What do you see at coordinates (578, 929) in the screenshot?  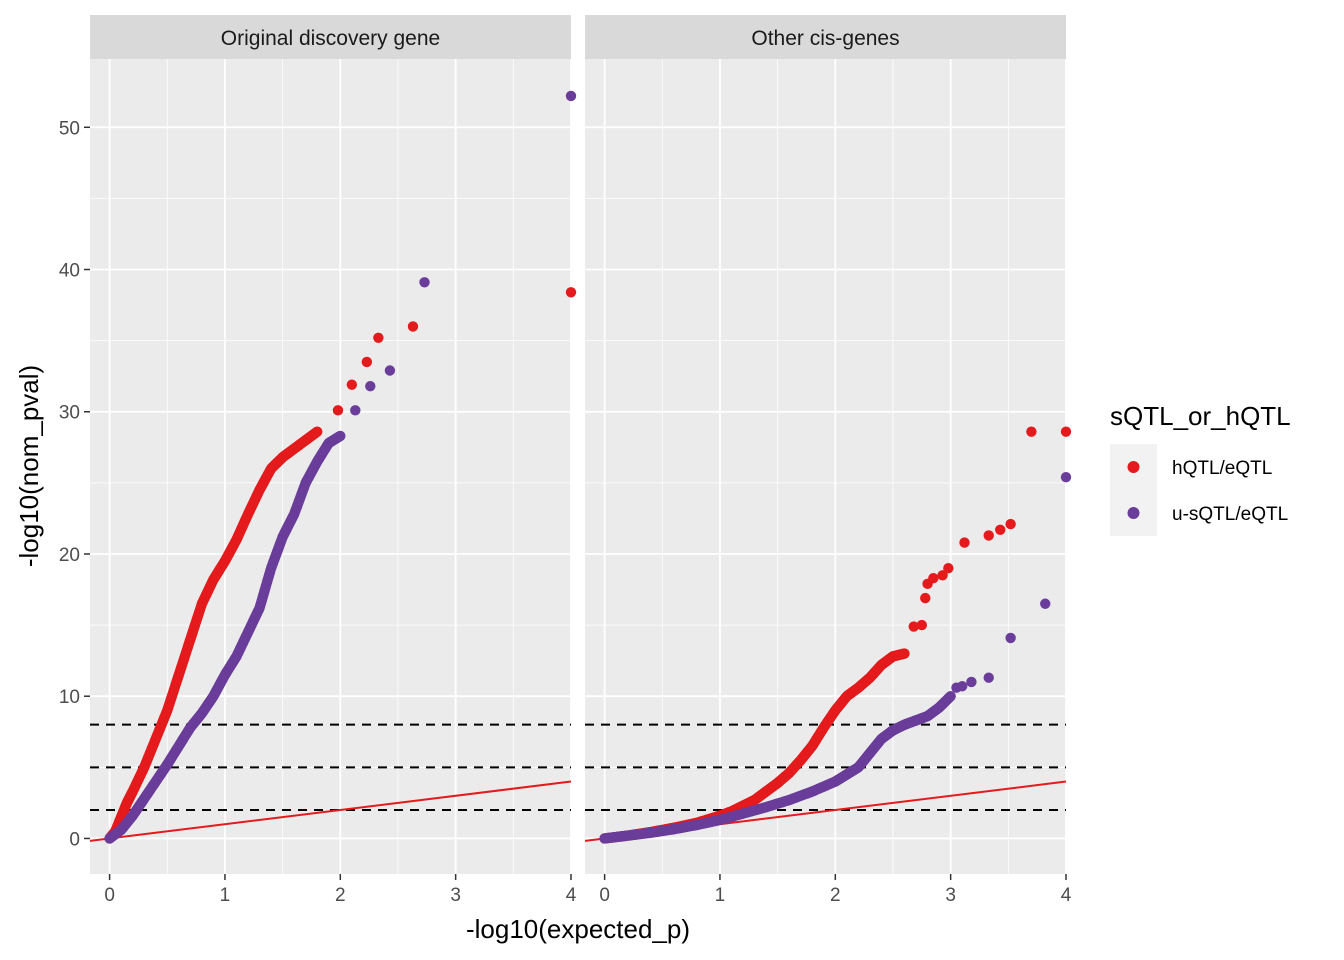 I see `x-axis-title: -log10(expected_p)` at bounding box center [578, 929].